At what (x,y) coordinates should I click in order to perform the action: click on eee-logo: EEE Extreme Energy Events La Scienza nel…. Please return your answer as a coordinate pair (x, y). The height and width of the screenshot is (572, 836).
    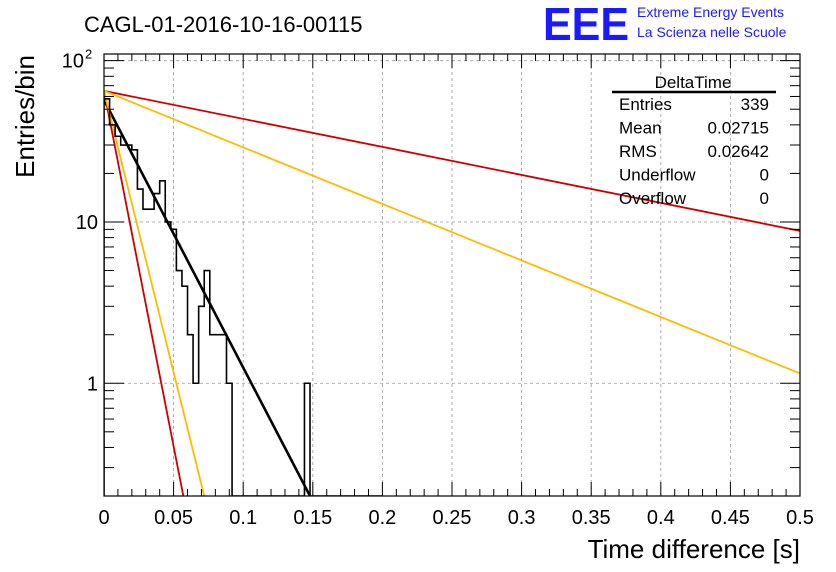
    Looking at the image, I should click on (665, 25).